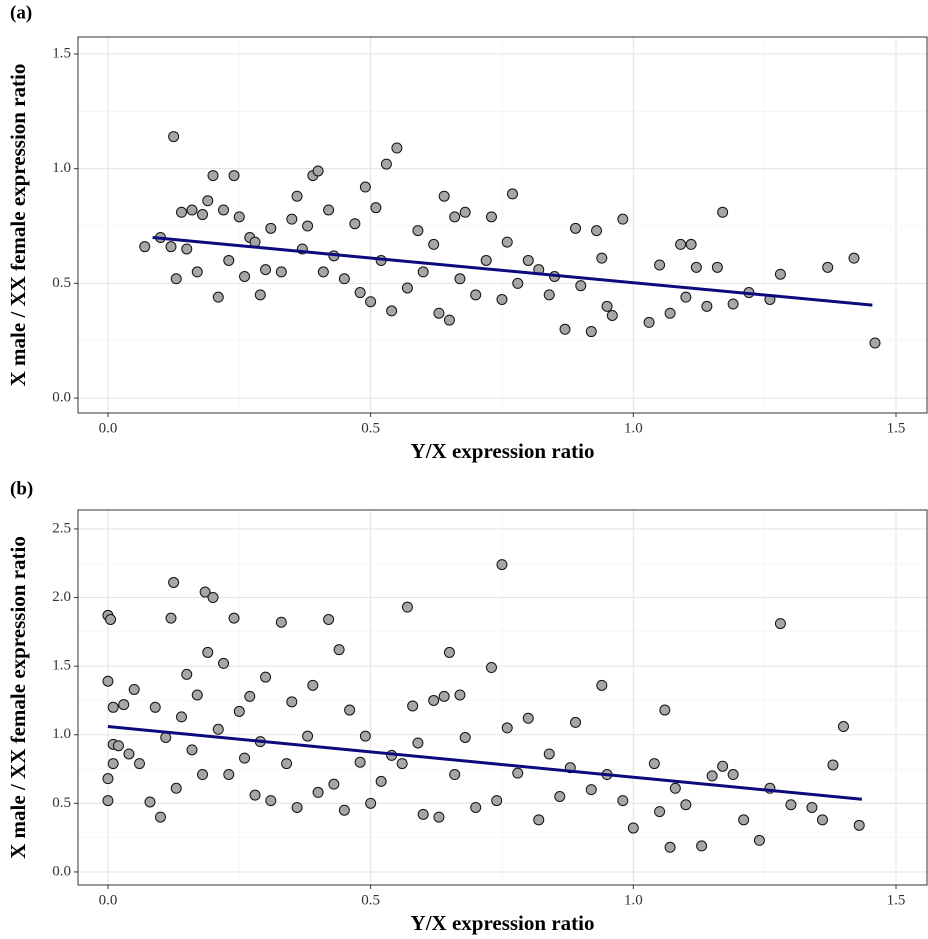  What do you see at coordinates (61, 597) in the screenshot?
I see `y-tick-label: 2.0` at bounding box center [61, 597].